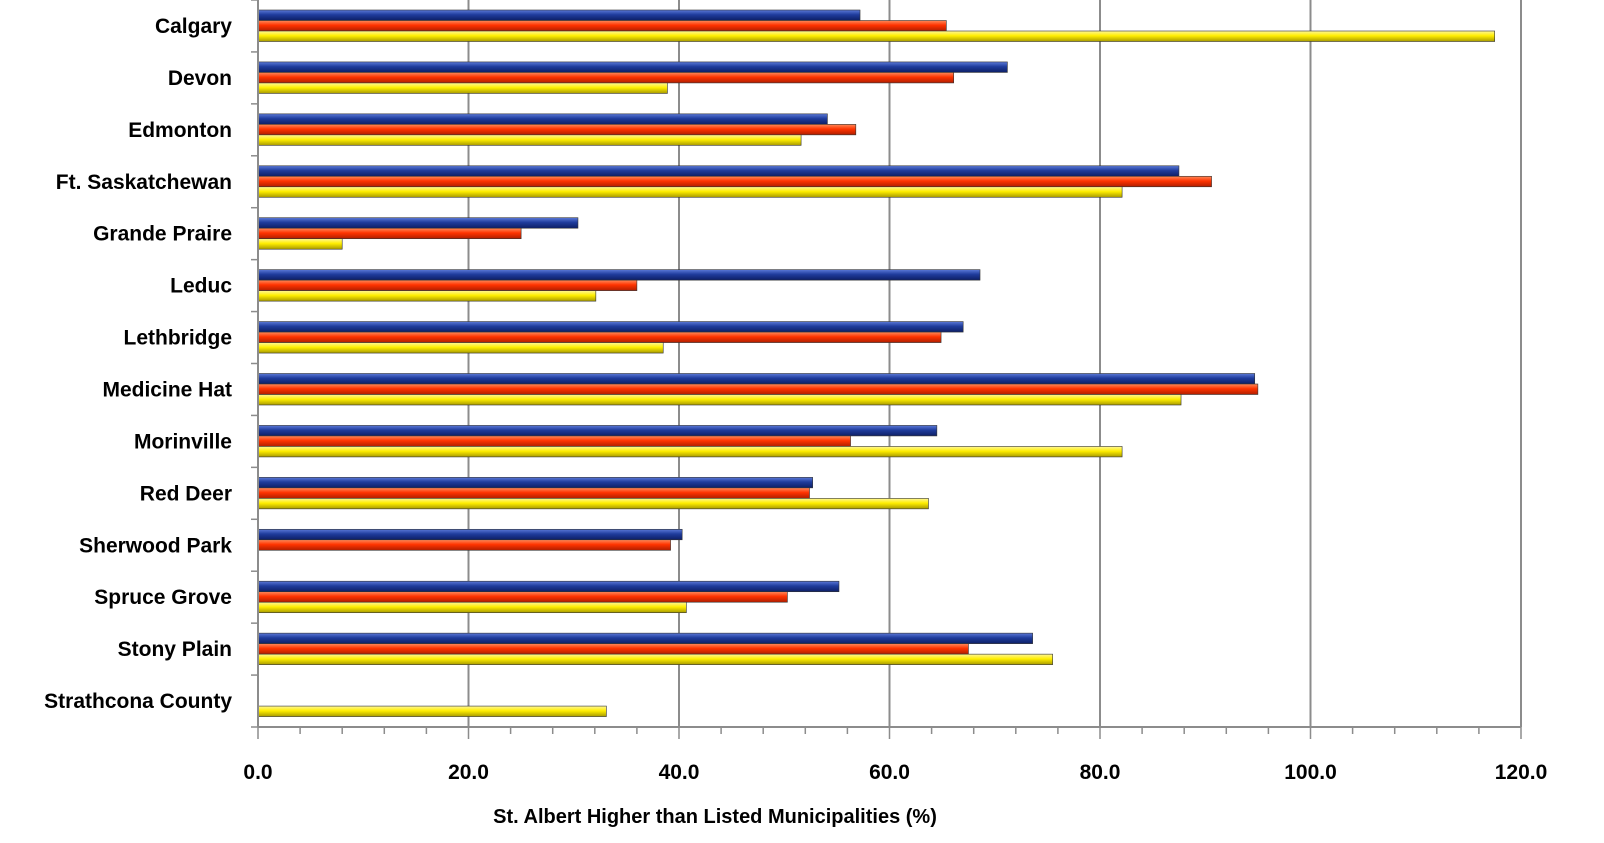  What do you see at coordinates (180, 130) in the screenshot?
I see `category-label: Edmonton` at bounding box center [180, 130].